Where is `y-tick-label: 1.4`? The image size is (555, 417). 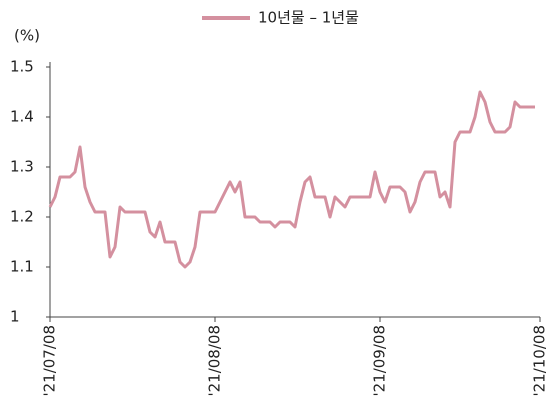 y-tick-label: 1.4 is located at coordinates (22, 117).